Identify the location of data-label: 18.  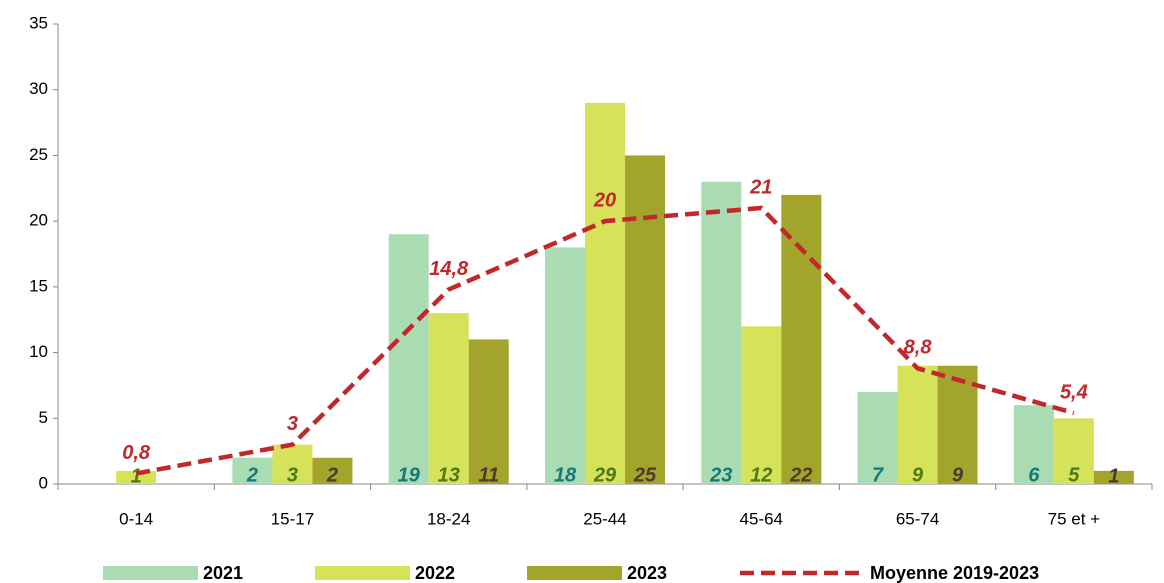
(565, 475).